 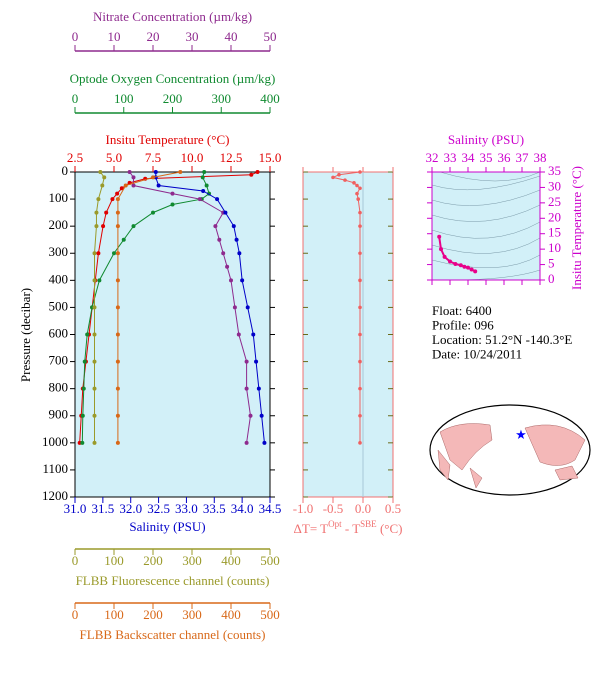 What do you see at coordinates (102, 508) in the screenshot?
I see `x-tick-label: 31.5` at bounding box center [102, 508].